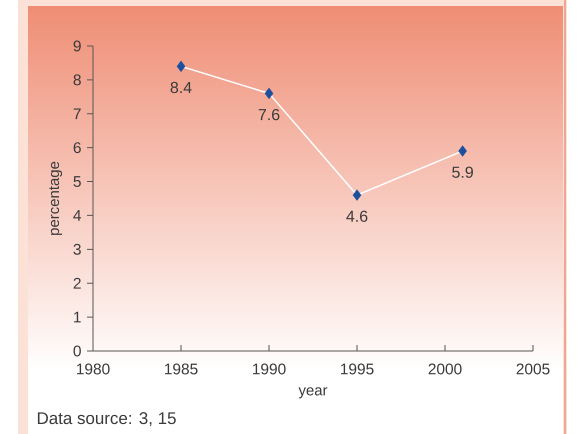  Describe the element at coordinates (77, 249) in the screenshot. I see `y-tick-label: 3` at that location.